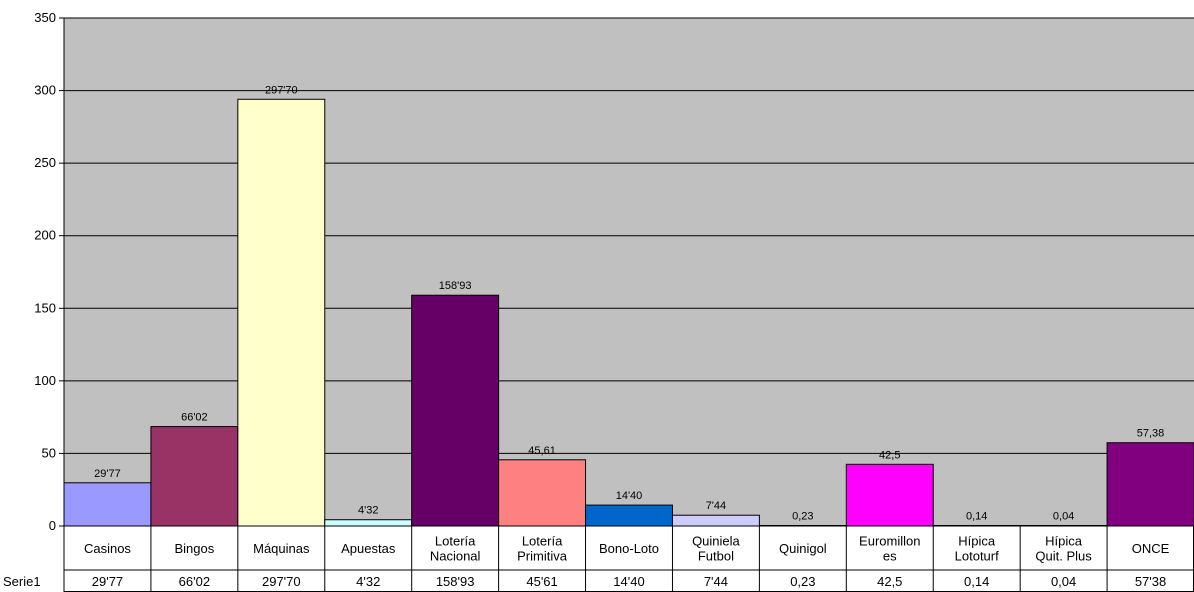 The height and width of the screenshot is (592, 1194). I want to click on category-label-line: Quit. Plus, so click(1063, 556).